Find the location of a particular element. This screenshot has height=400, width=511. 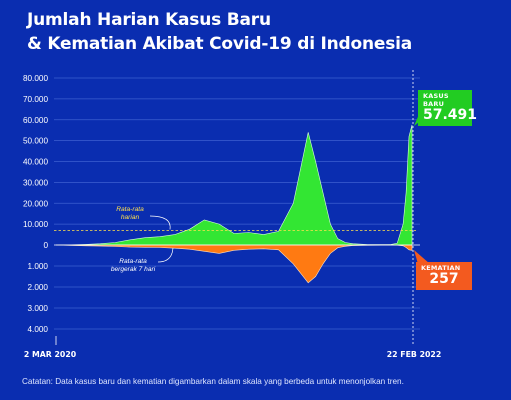

title-line-1: Jumlah Harian Kasus Baru is located at coordinates (149, 20).